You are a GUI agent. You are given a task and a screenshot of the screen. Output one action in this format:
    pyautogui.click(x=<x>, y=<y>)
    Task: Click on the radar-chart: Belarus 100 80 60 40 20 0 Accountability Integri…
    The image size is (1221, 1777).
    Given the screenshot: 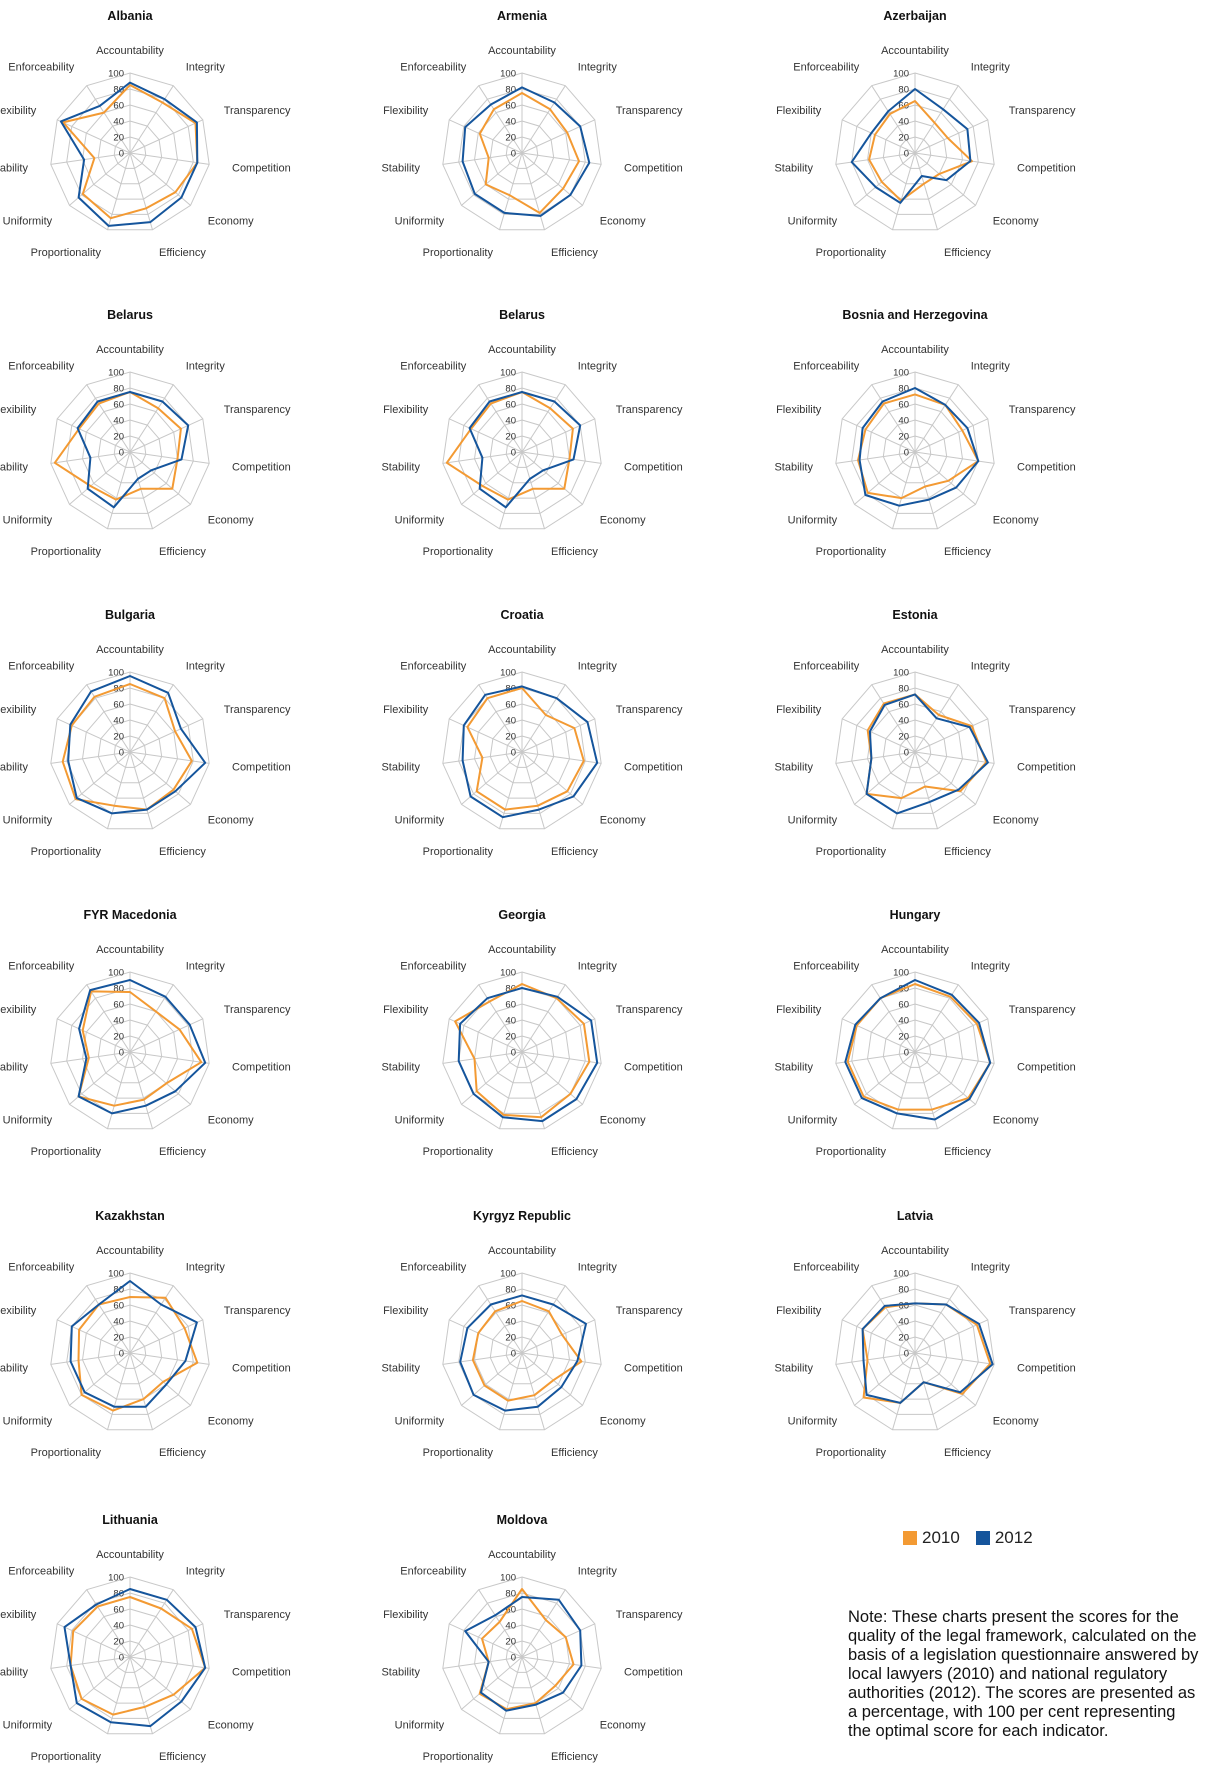 What is the action you would take?
    pyautogui.click(x=145, y=433)
    